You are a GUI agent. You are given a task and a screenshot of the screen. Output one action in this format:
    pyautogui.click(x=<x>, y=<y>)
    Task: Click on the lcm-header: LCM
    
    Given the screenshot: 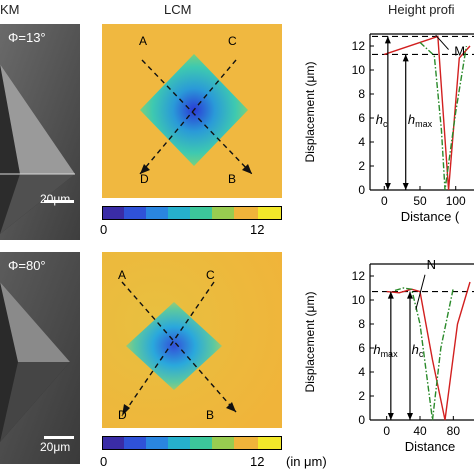 What is the action you would take?
    pyautogui.click(x=178, y=9)
    